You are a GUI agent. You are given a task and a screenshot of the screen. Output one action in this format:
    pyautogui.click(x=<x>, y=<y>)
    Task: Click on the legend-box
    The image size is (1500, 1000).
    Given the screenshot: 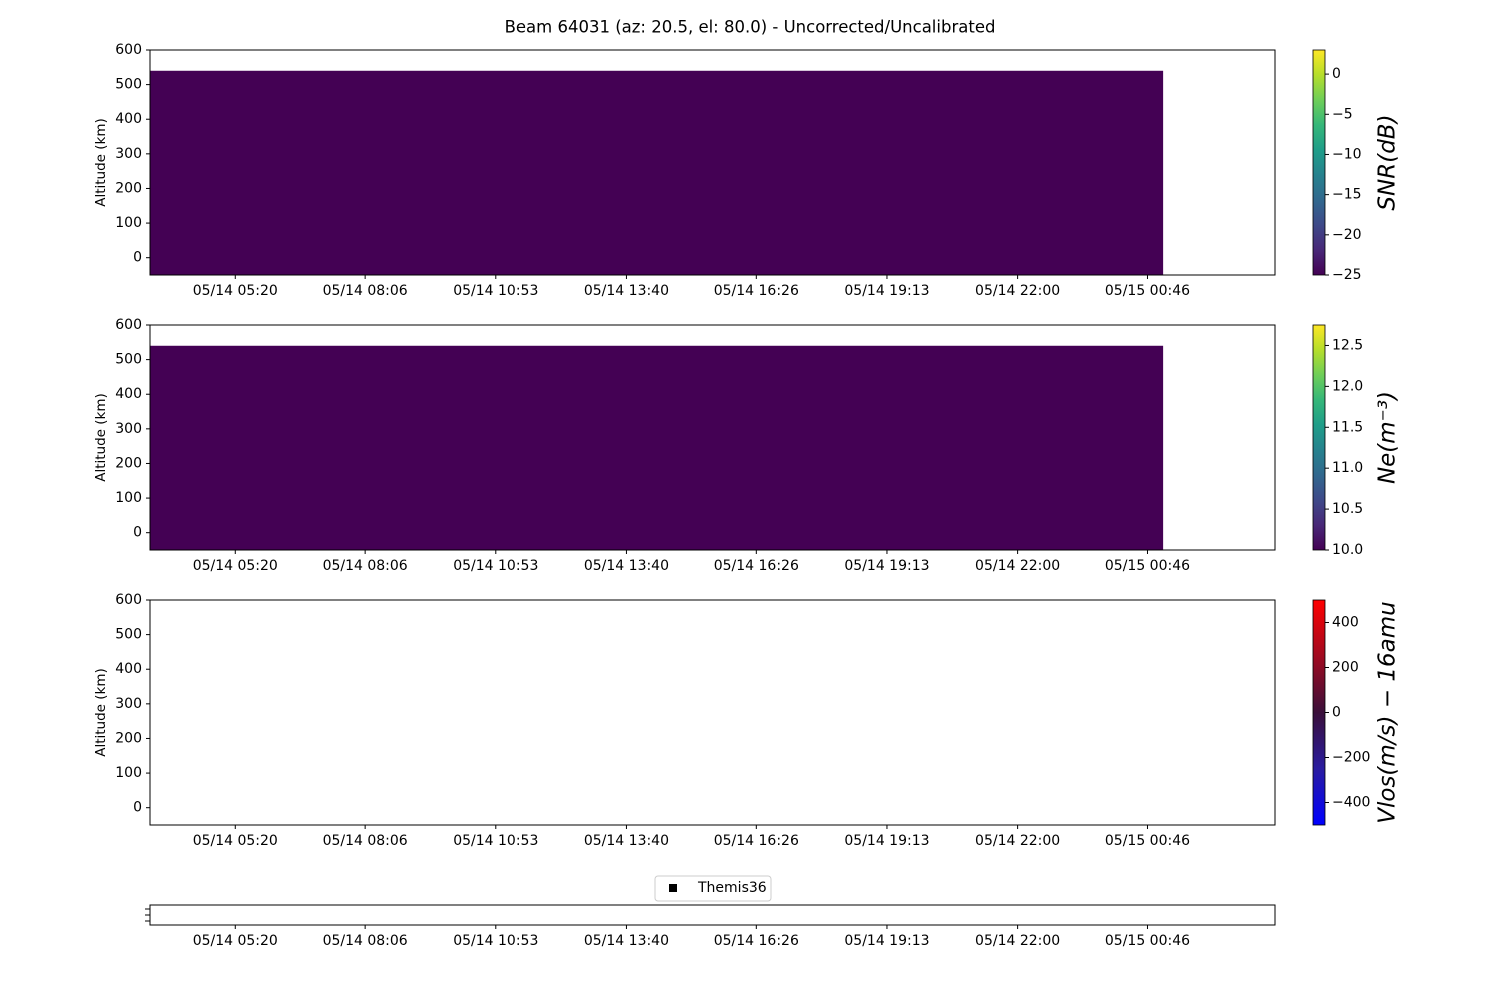 What is the action you would take?
    pyautogui.click(x=713, y=888)
    